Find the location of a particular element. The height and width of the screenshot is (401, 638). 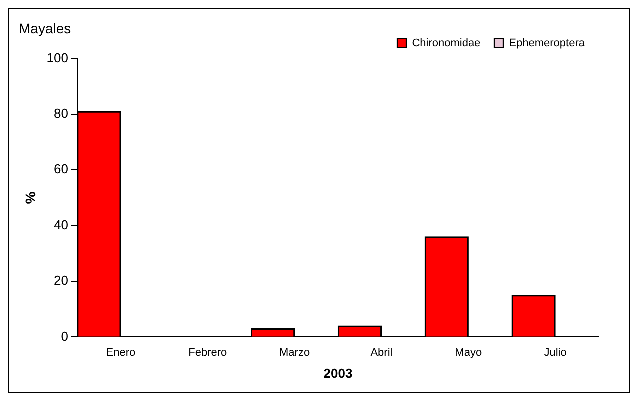

y-tick-label: 40 is located at coordinates (61, 224).